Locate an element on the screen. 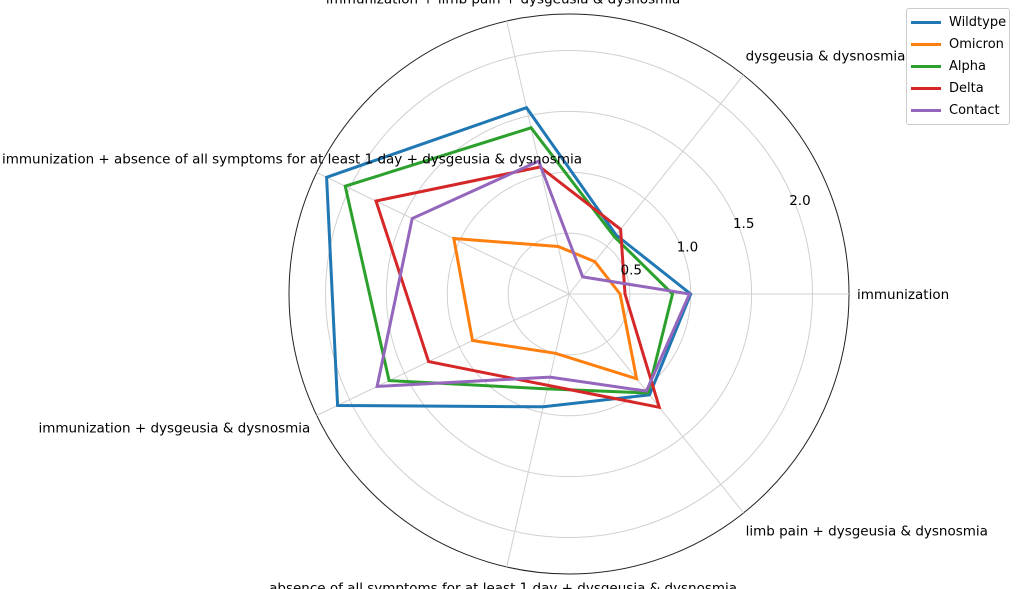 The image size is (1021, 589). legend-item: Alpha is located at coordinates (958, 66).